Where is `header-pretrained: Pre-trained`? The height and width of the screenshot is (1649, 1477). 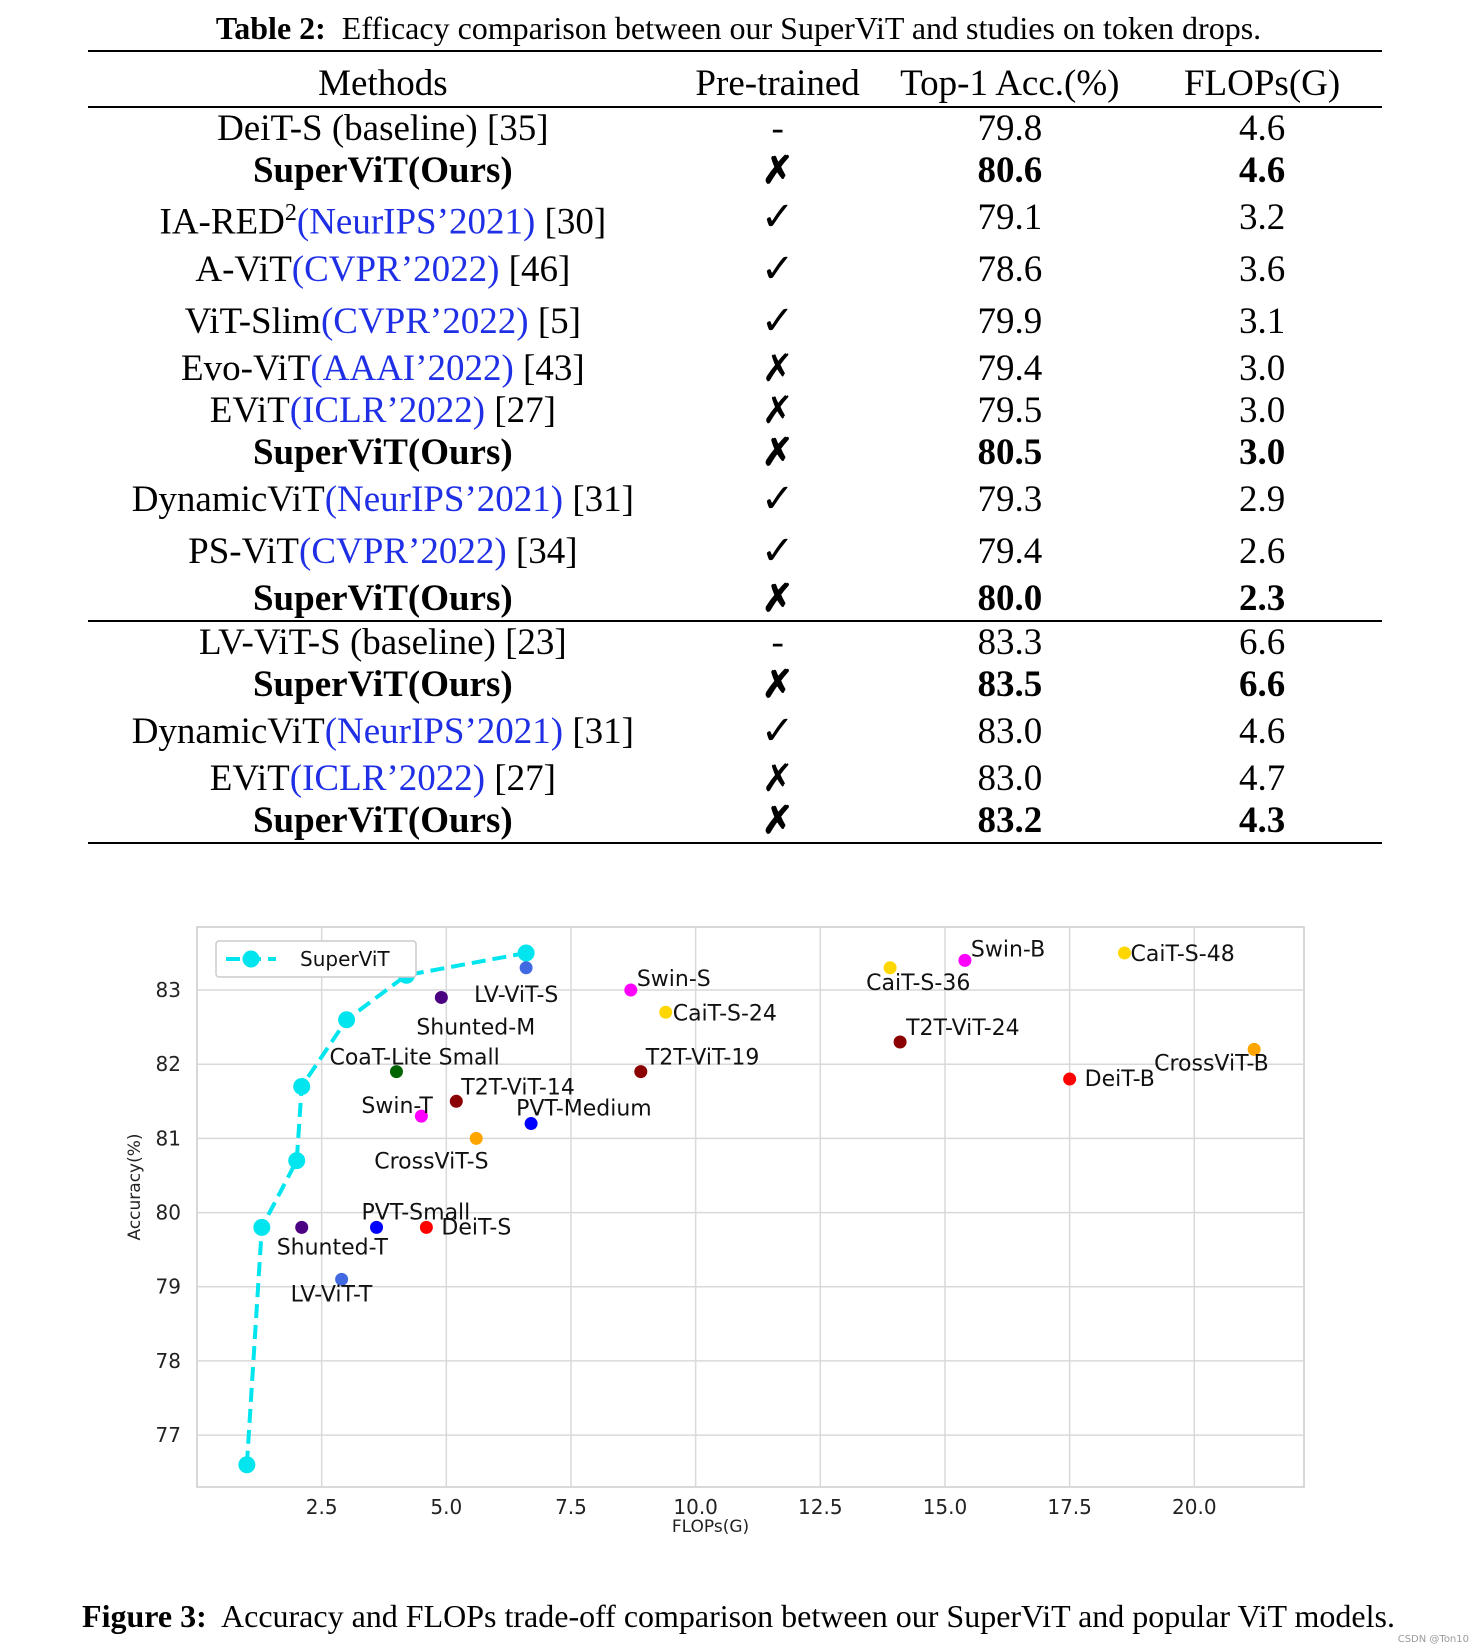
header-pretrained: Pre-trained is located at coordinates (777, 83).